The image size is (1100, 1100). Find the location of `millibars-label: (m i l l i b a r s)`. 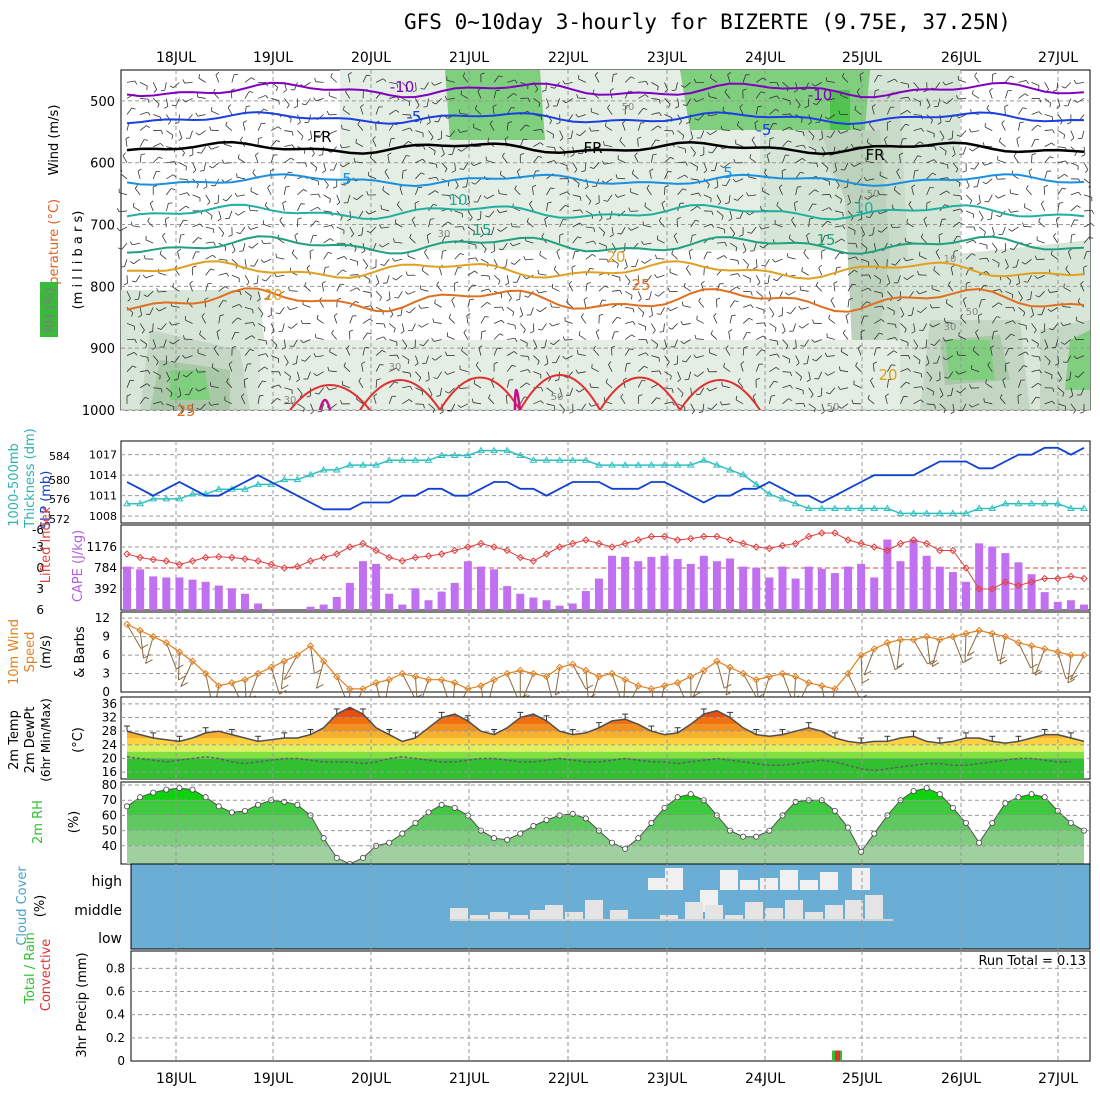

millibars-label: (m i l l i b a r s) is located at coordinates (78, 260).